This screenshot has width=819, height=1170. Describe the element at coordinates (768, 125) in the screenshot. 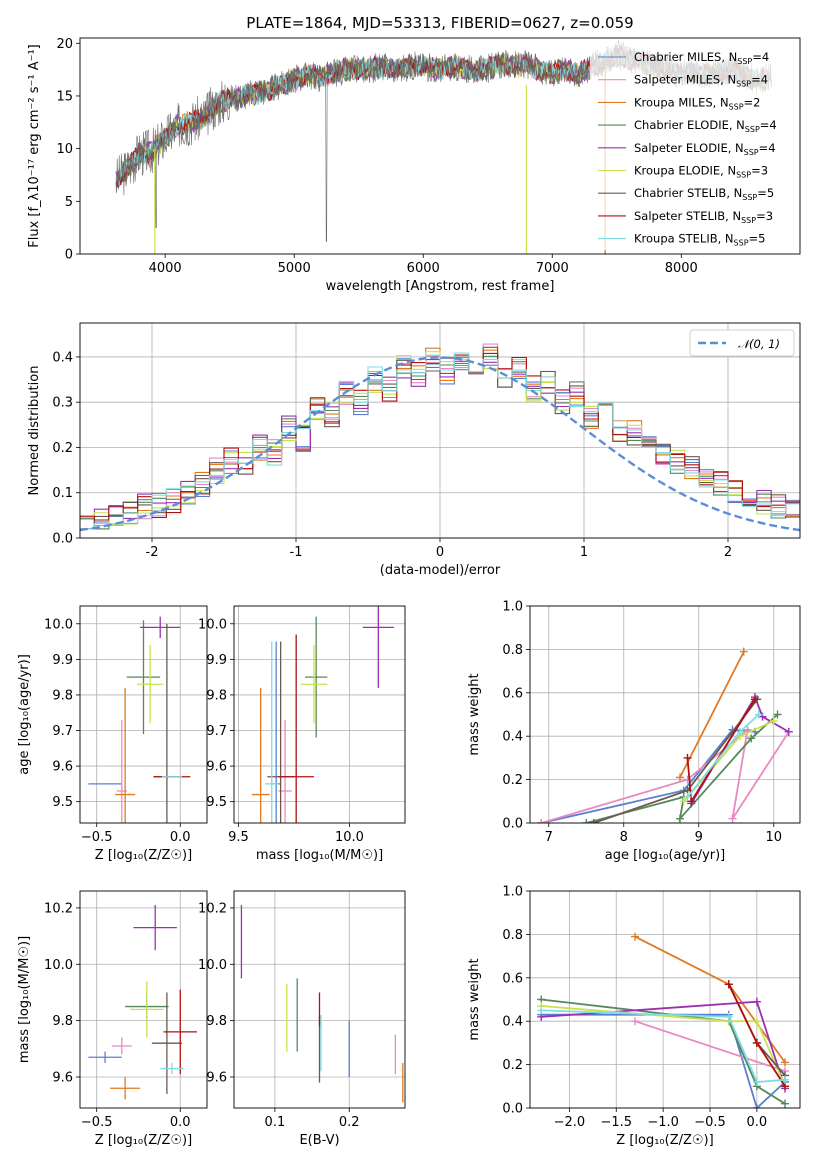

I see `legend-nssp: =4` at that location.